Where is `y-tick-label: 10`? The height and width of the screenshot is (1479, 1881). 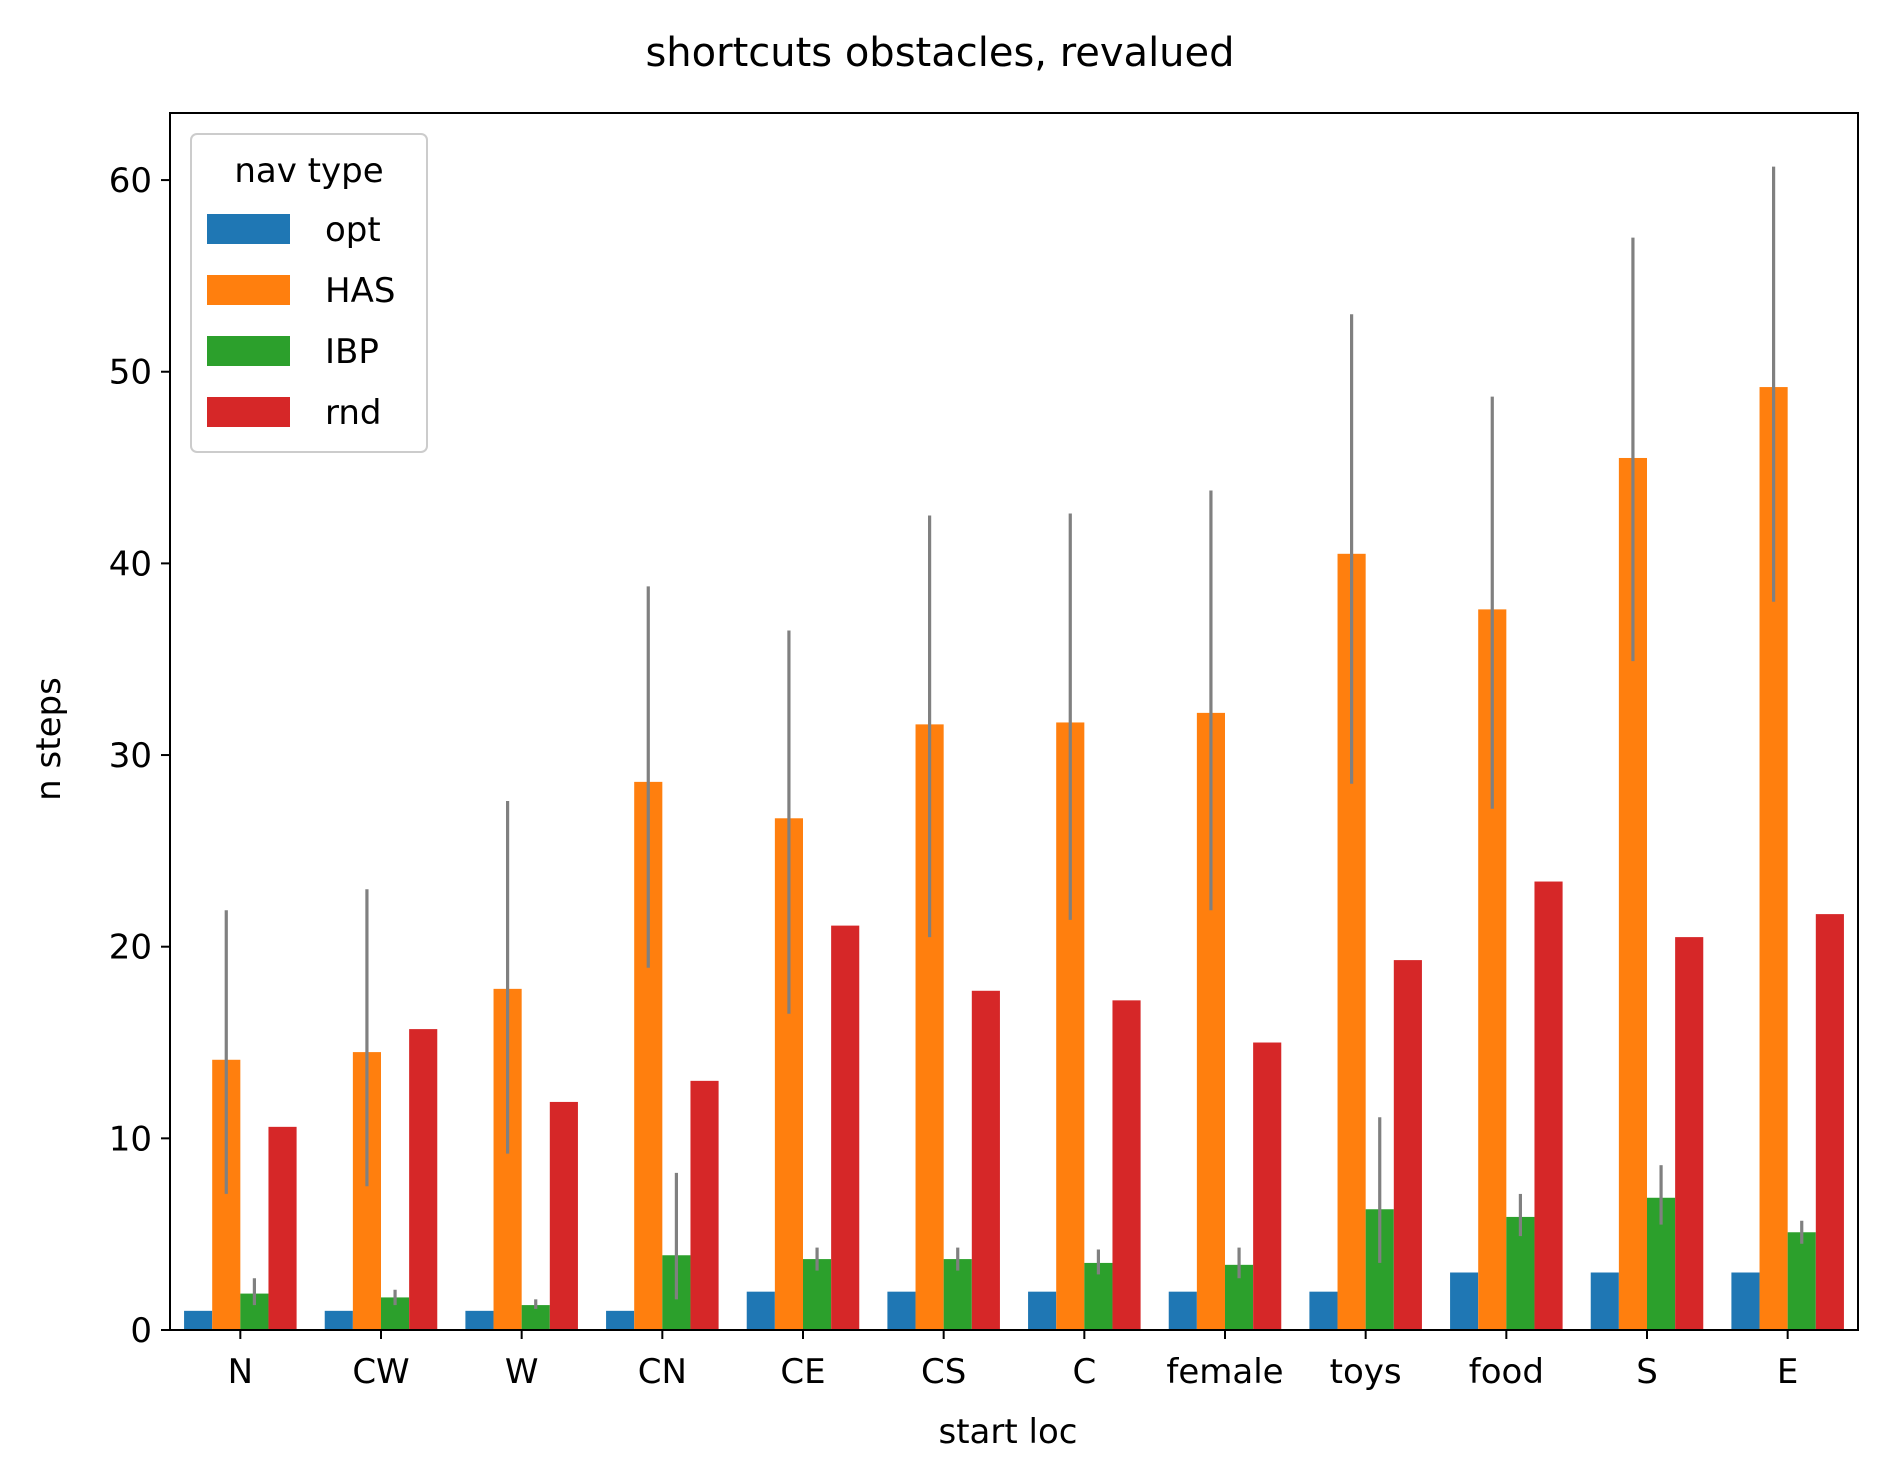 y-tick-label: 10 is located at coordinates (130, 1139).